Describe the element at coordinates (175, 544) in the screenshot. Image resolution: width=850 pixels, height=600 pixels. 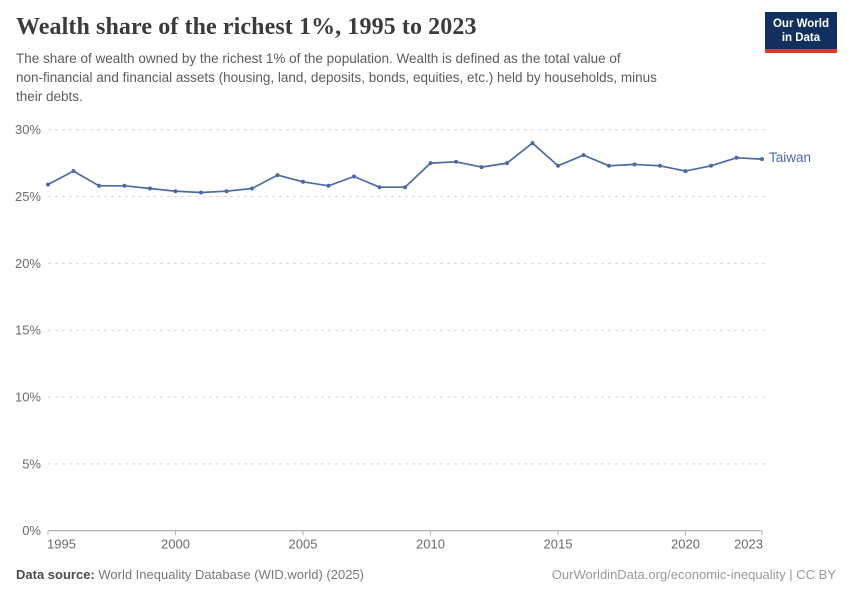
I see `x-axis-tick-label: 2000` at that location.